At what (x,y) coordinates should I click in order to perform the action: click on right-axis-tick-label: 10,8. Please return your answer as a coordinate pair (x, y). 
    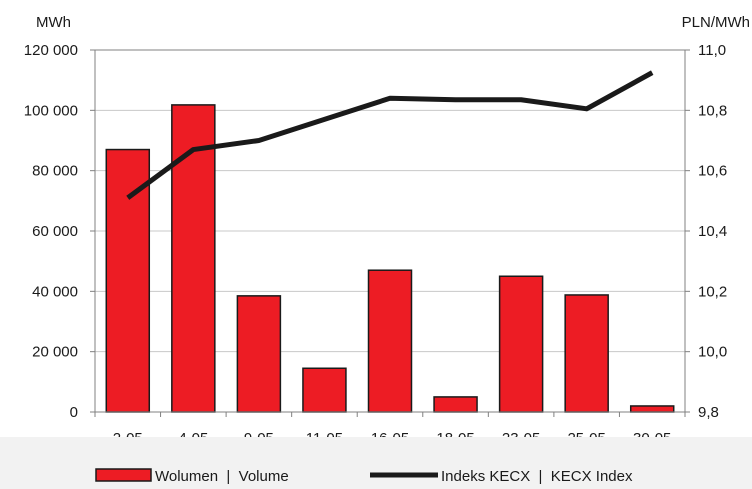
    Looking at the image, I should click on (712, 110).